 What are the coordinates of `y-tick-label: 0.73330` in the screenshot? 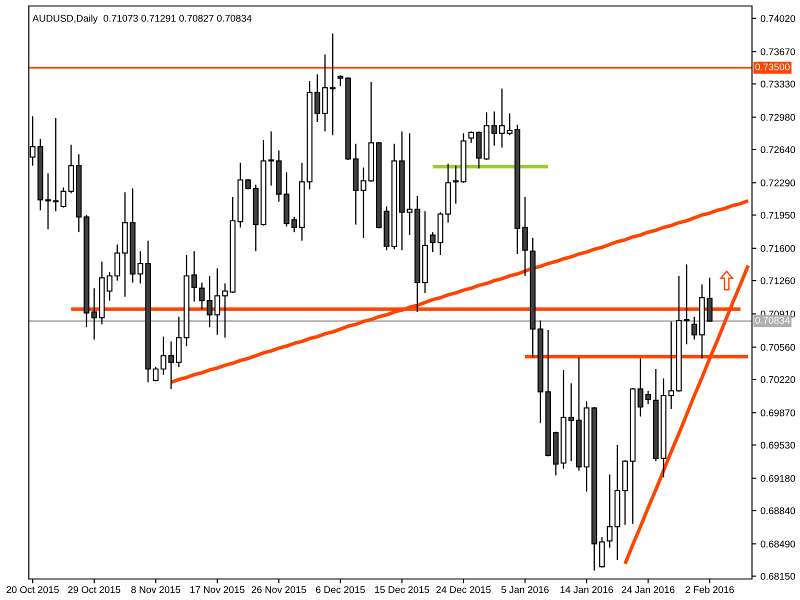 It's located at (778, 84).